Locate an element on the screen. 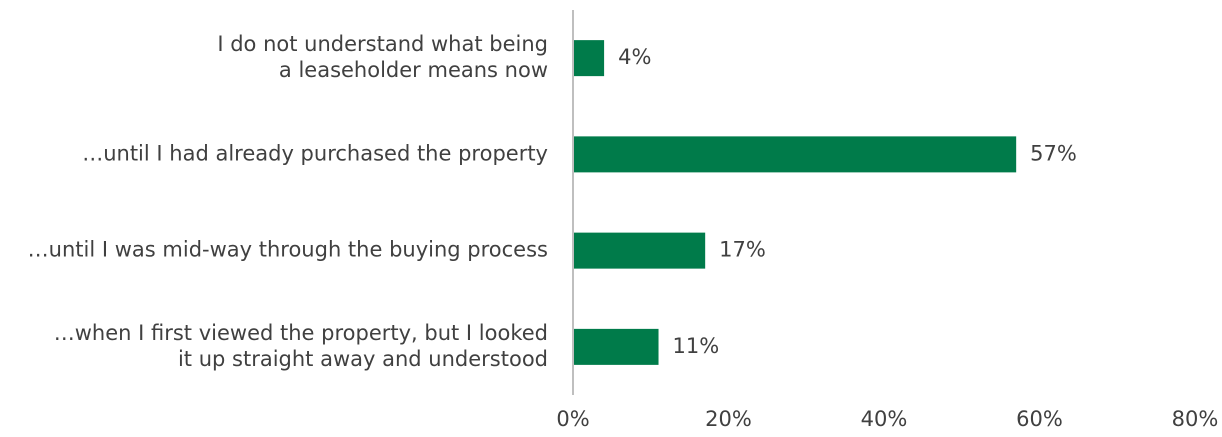 The image size is (1222, 437). data-label: 57% is located at coordinates (1053, 153).